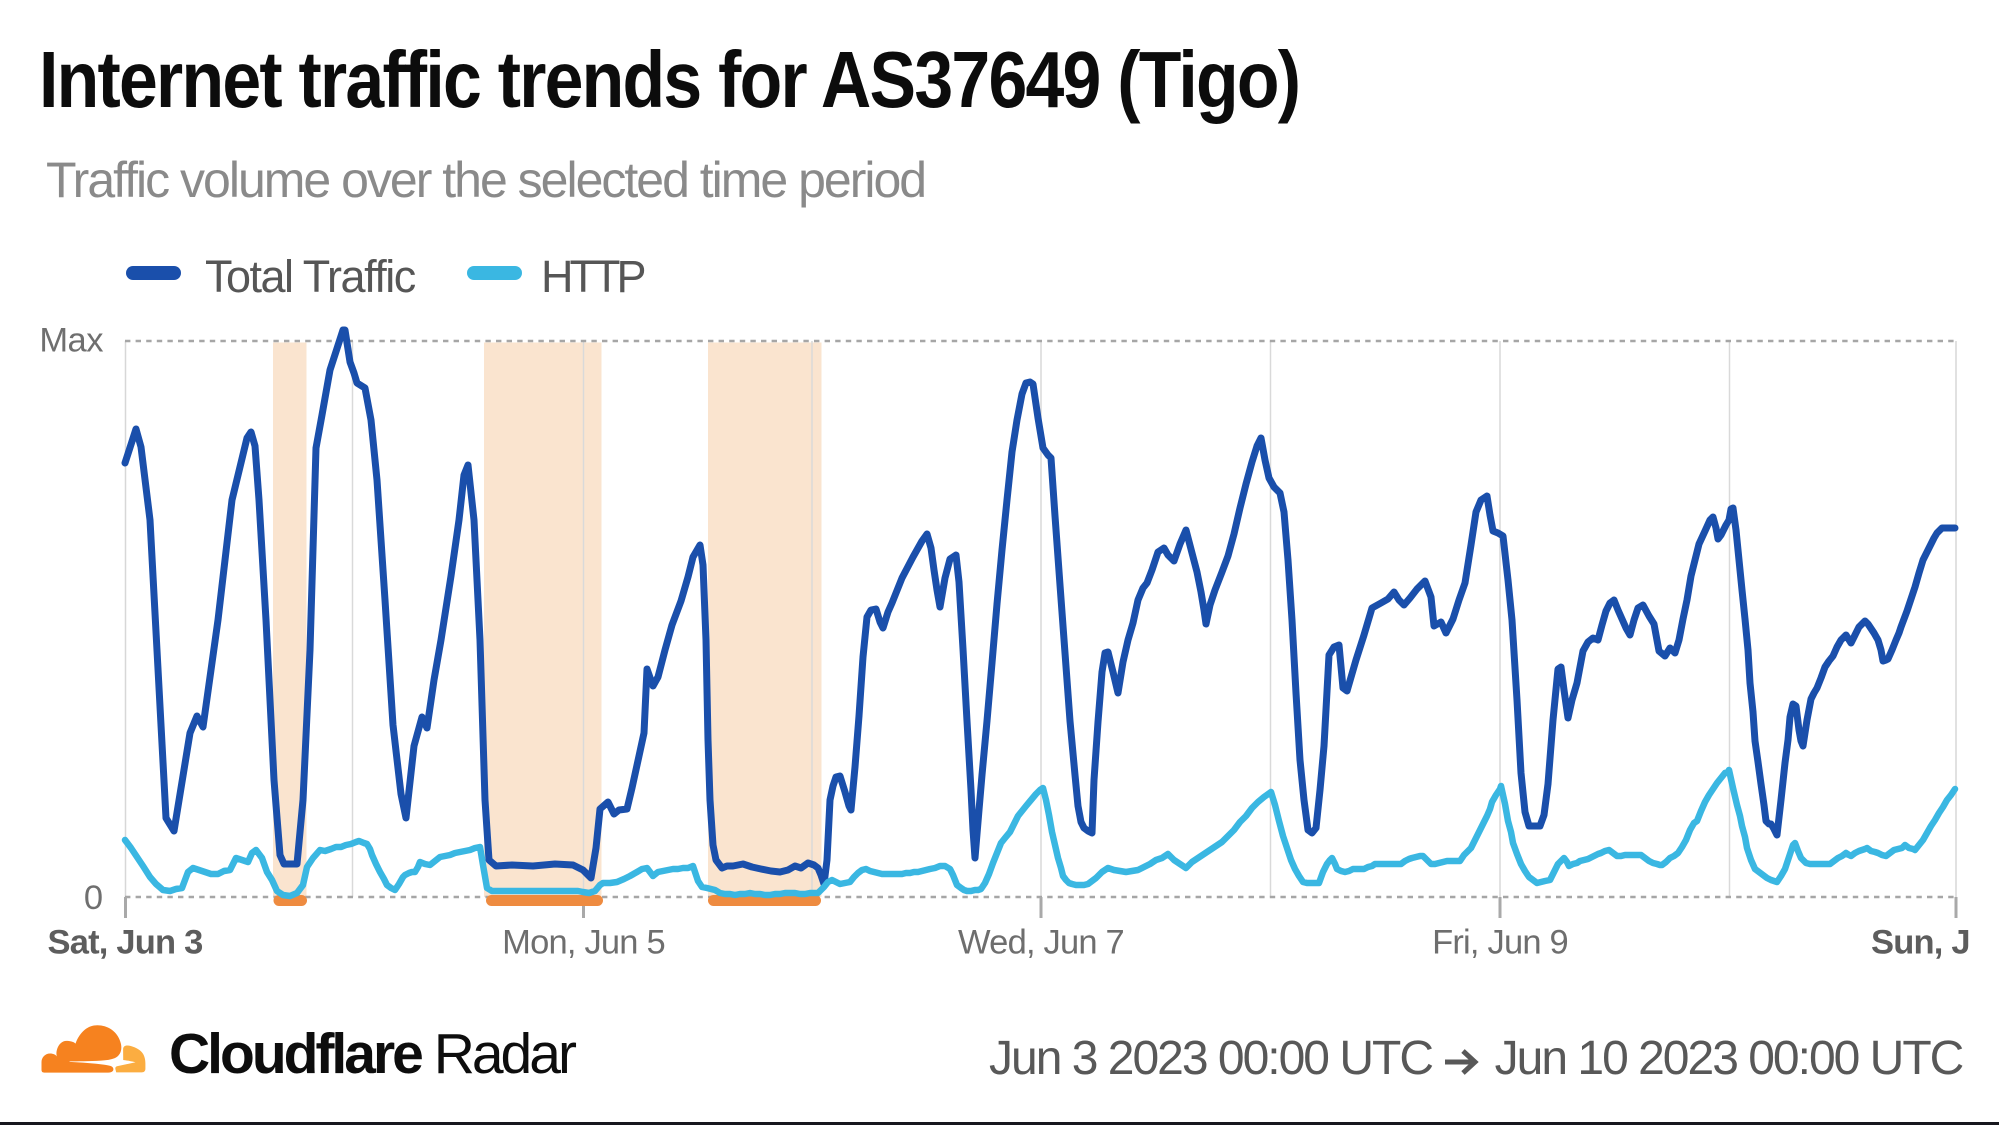 The height and width of the screenshot is (1125, 1999). Describe the element at coordinates (93, 898) in the screenshot. I see `svg-text: 0` at that location.